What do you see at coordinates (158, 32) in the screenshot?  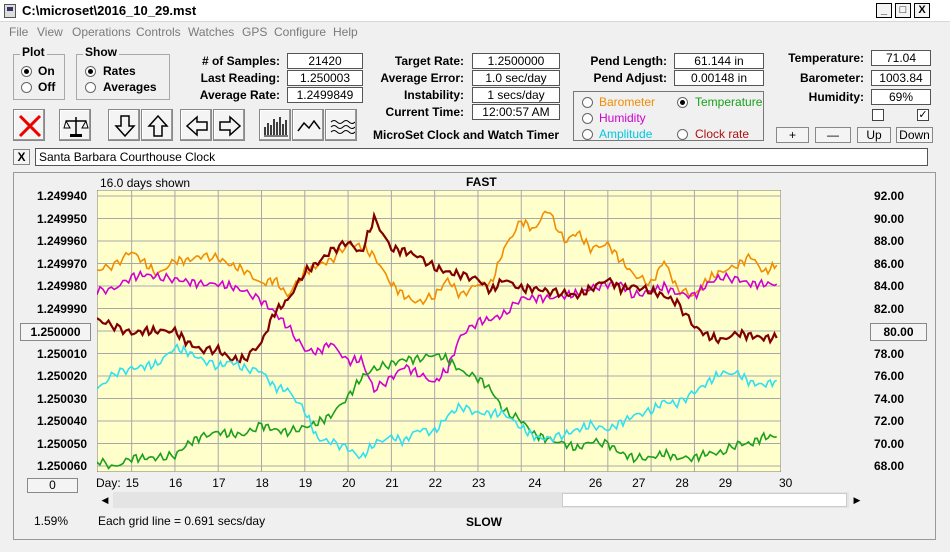 I see `menu-controls: Controls` at bounding box center [158, 32].